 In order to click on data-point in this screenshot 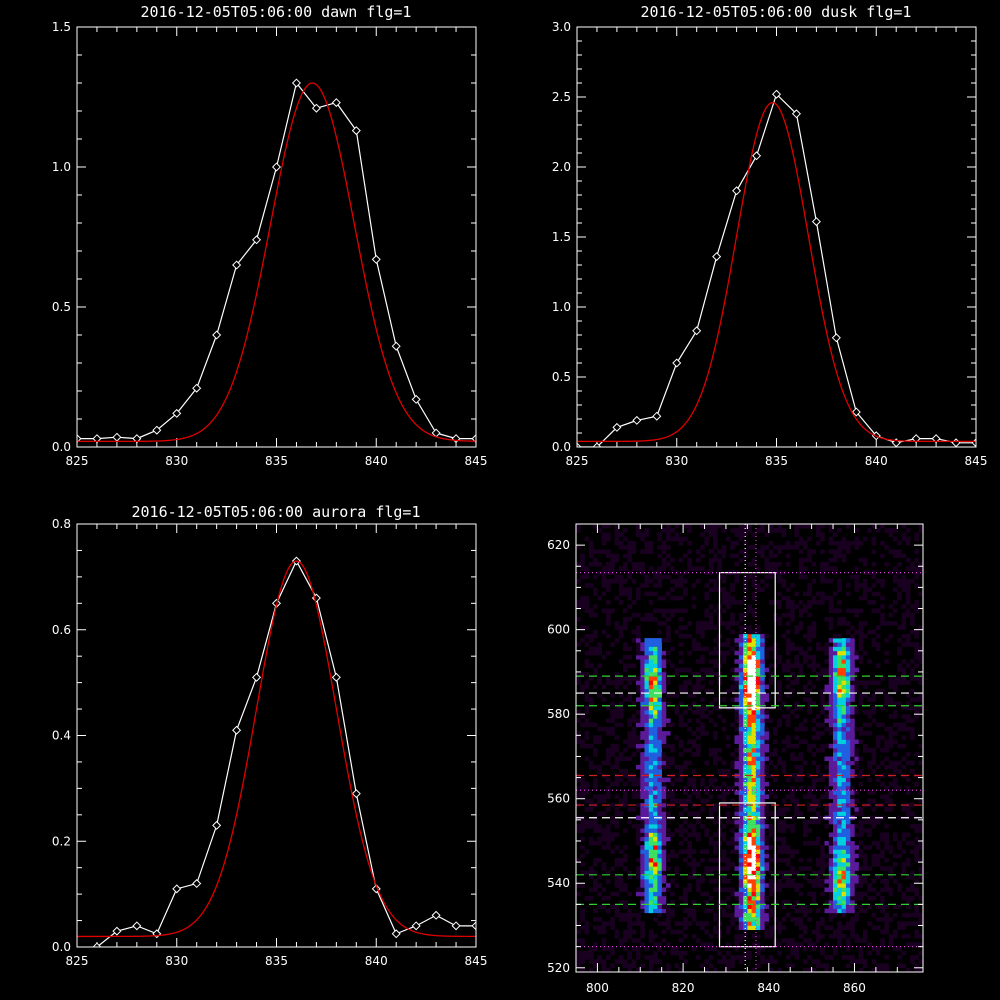, I will do `click(473, 926)`.